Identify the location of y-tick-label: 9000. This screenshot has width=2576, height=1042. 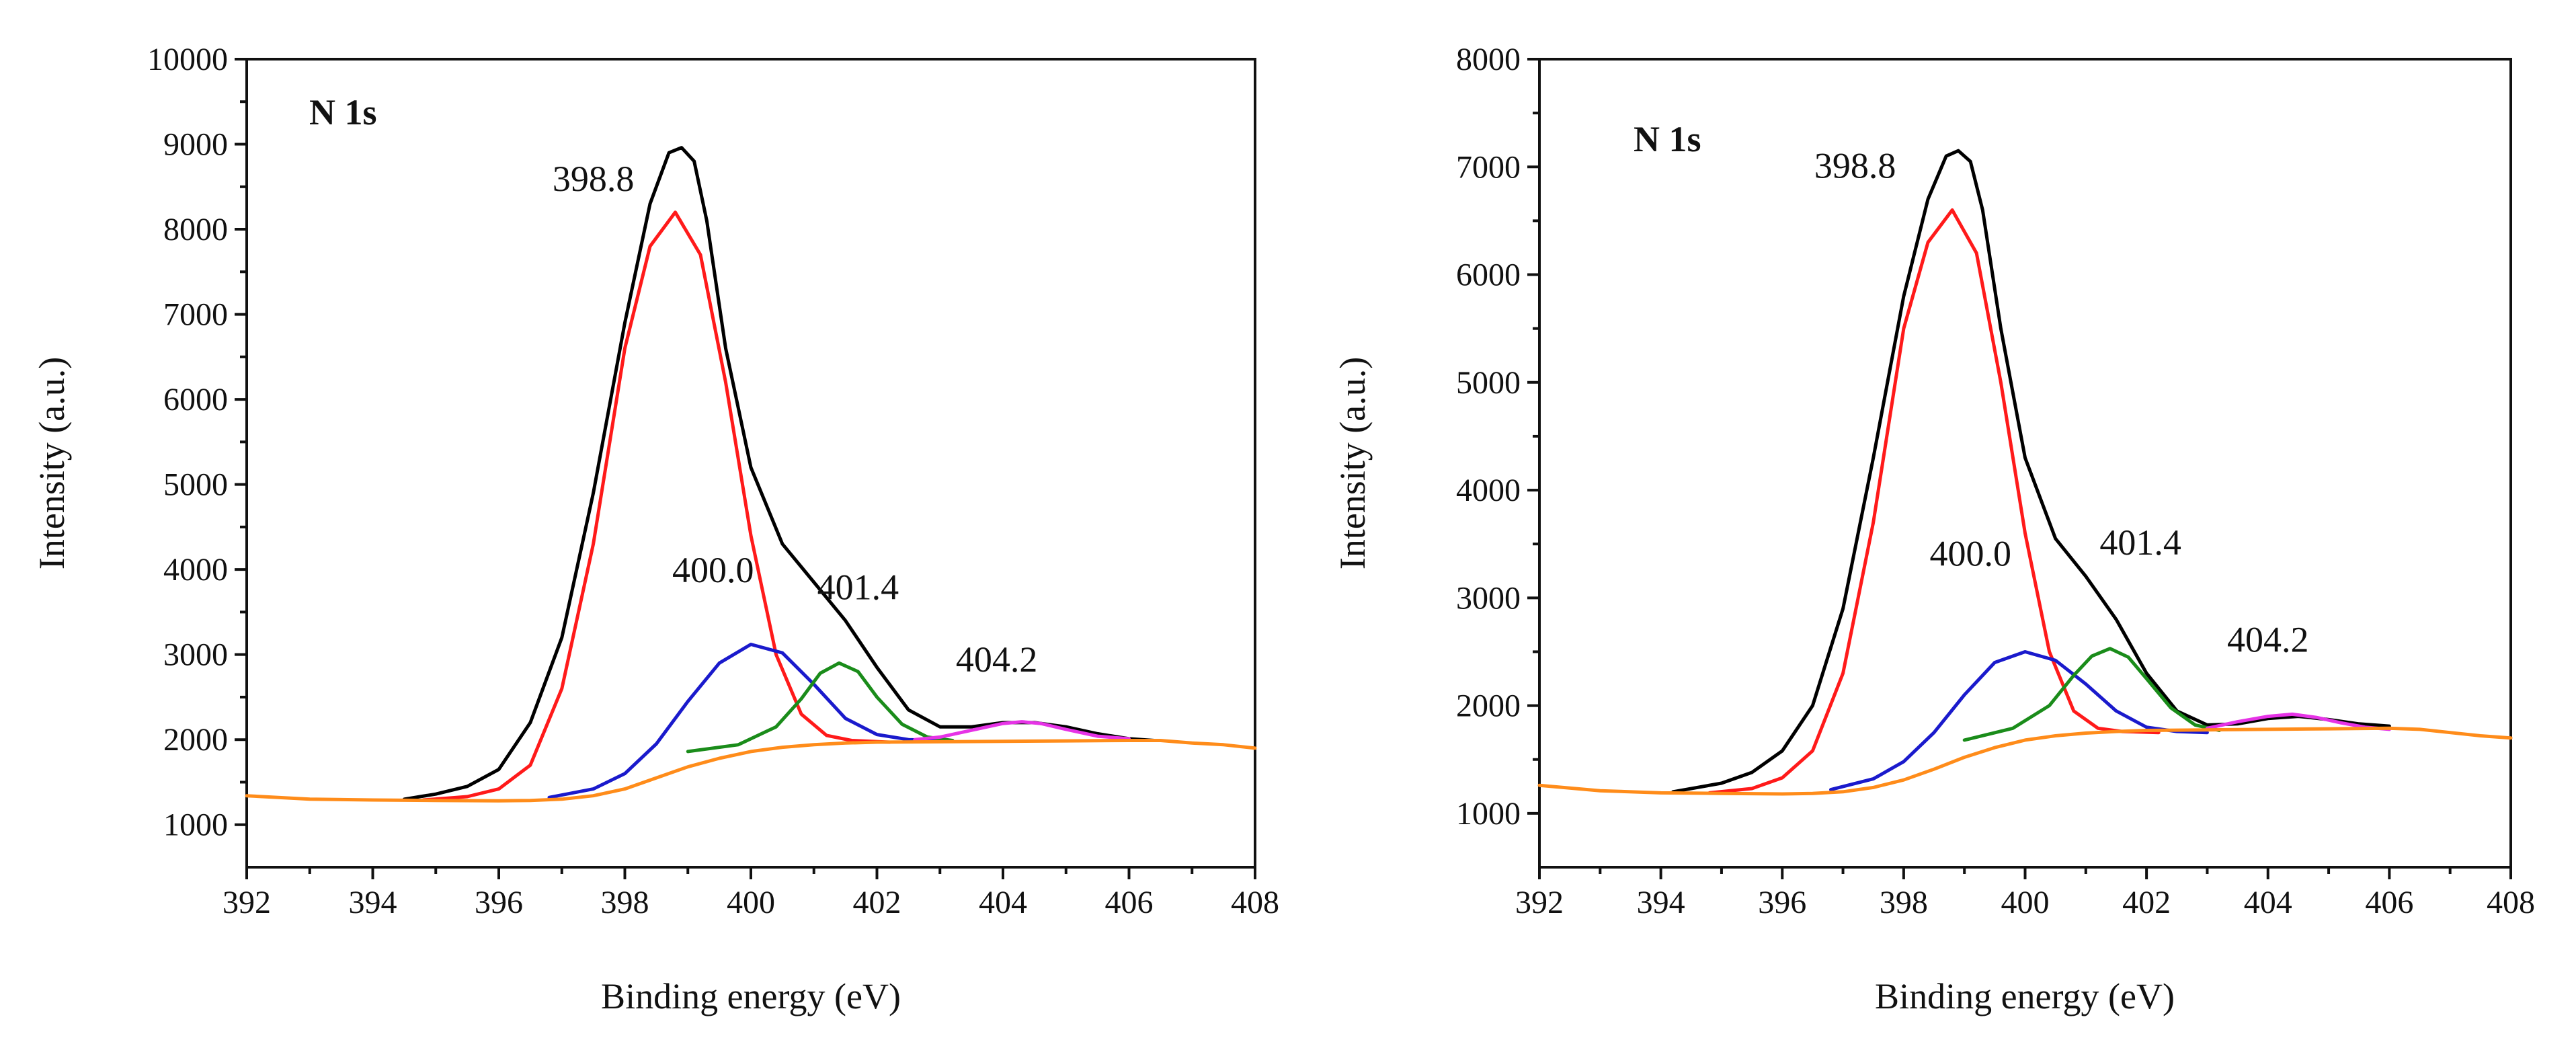
(195, 145).